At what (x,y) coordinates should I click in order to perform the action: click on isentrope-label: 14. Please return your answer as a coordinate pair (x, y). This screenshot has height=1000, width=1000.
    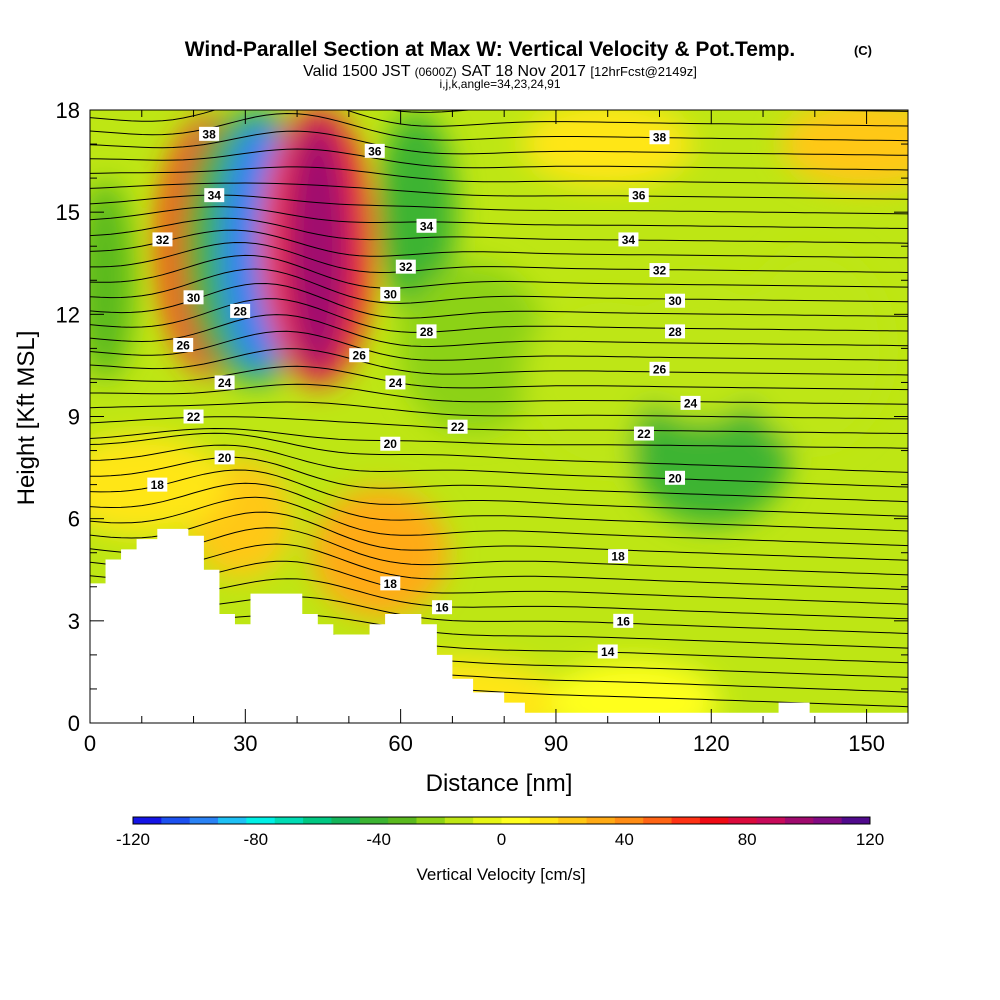
    Looking at the image, I should click on (607, 651).